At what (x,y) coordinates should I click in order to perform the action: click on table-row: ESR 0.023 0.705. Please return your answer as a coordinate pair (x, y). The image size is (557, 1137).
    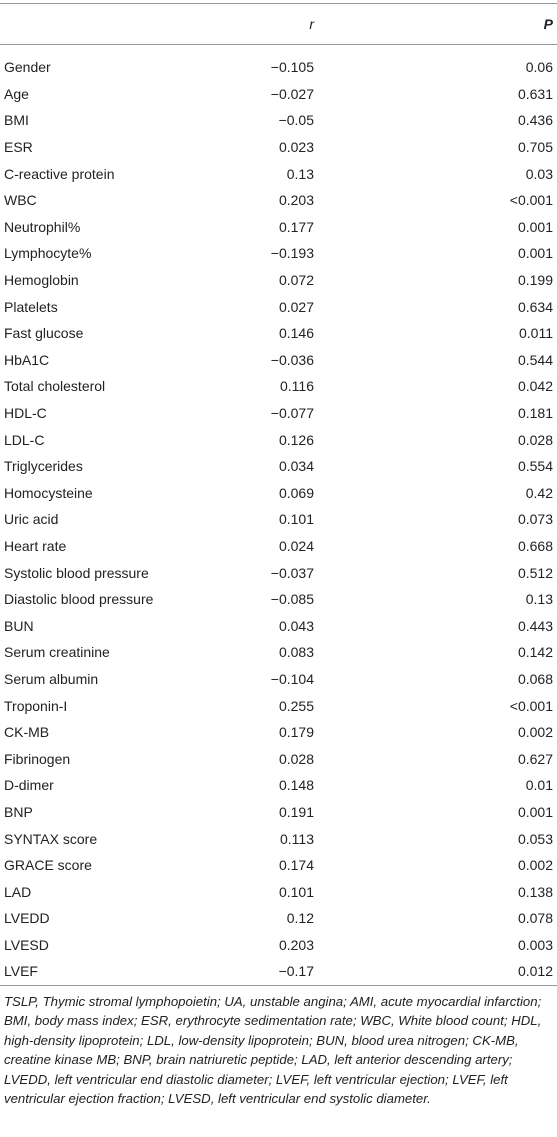
    Looking at the image, I should click on (278, 147).